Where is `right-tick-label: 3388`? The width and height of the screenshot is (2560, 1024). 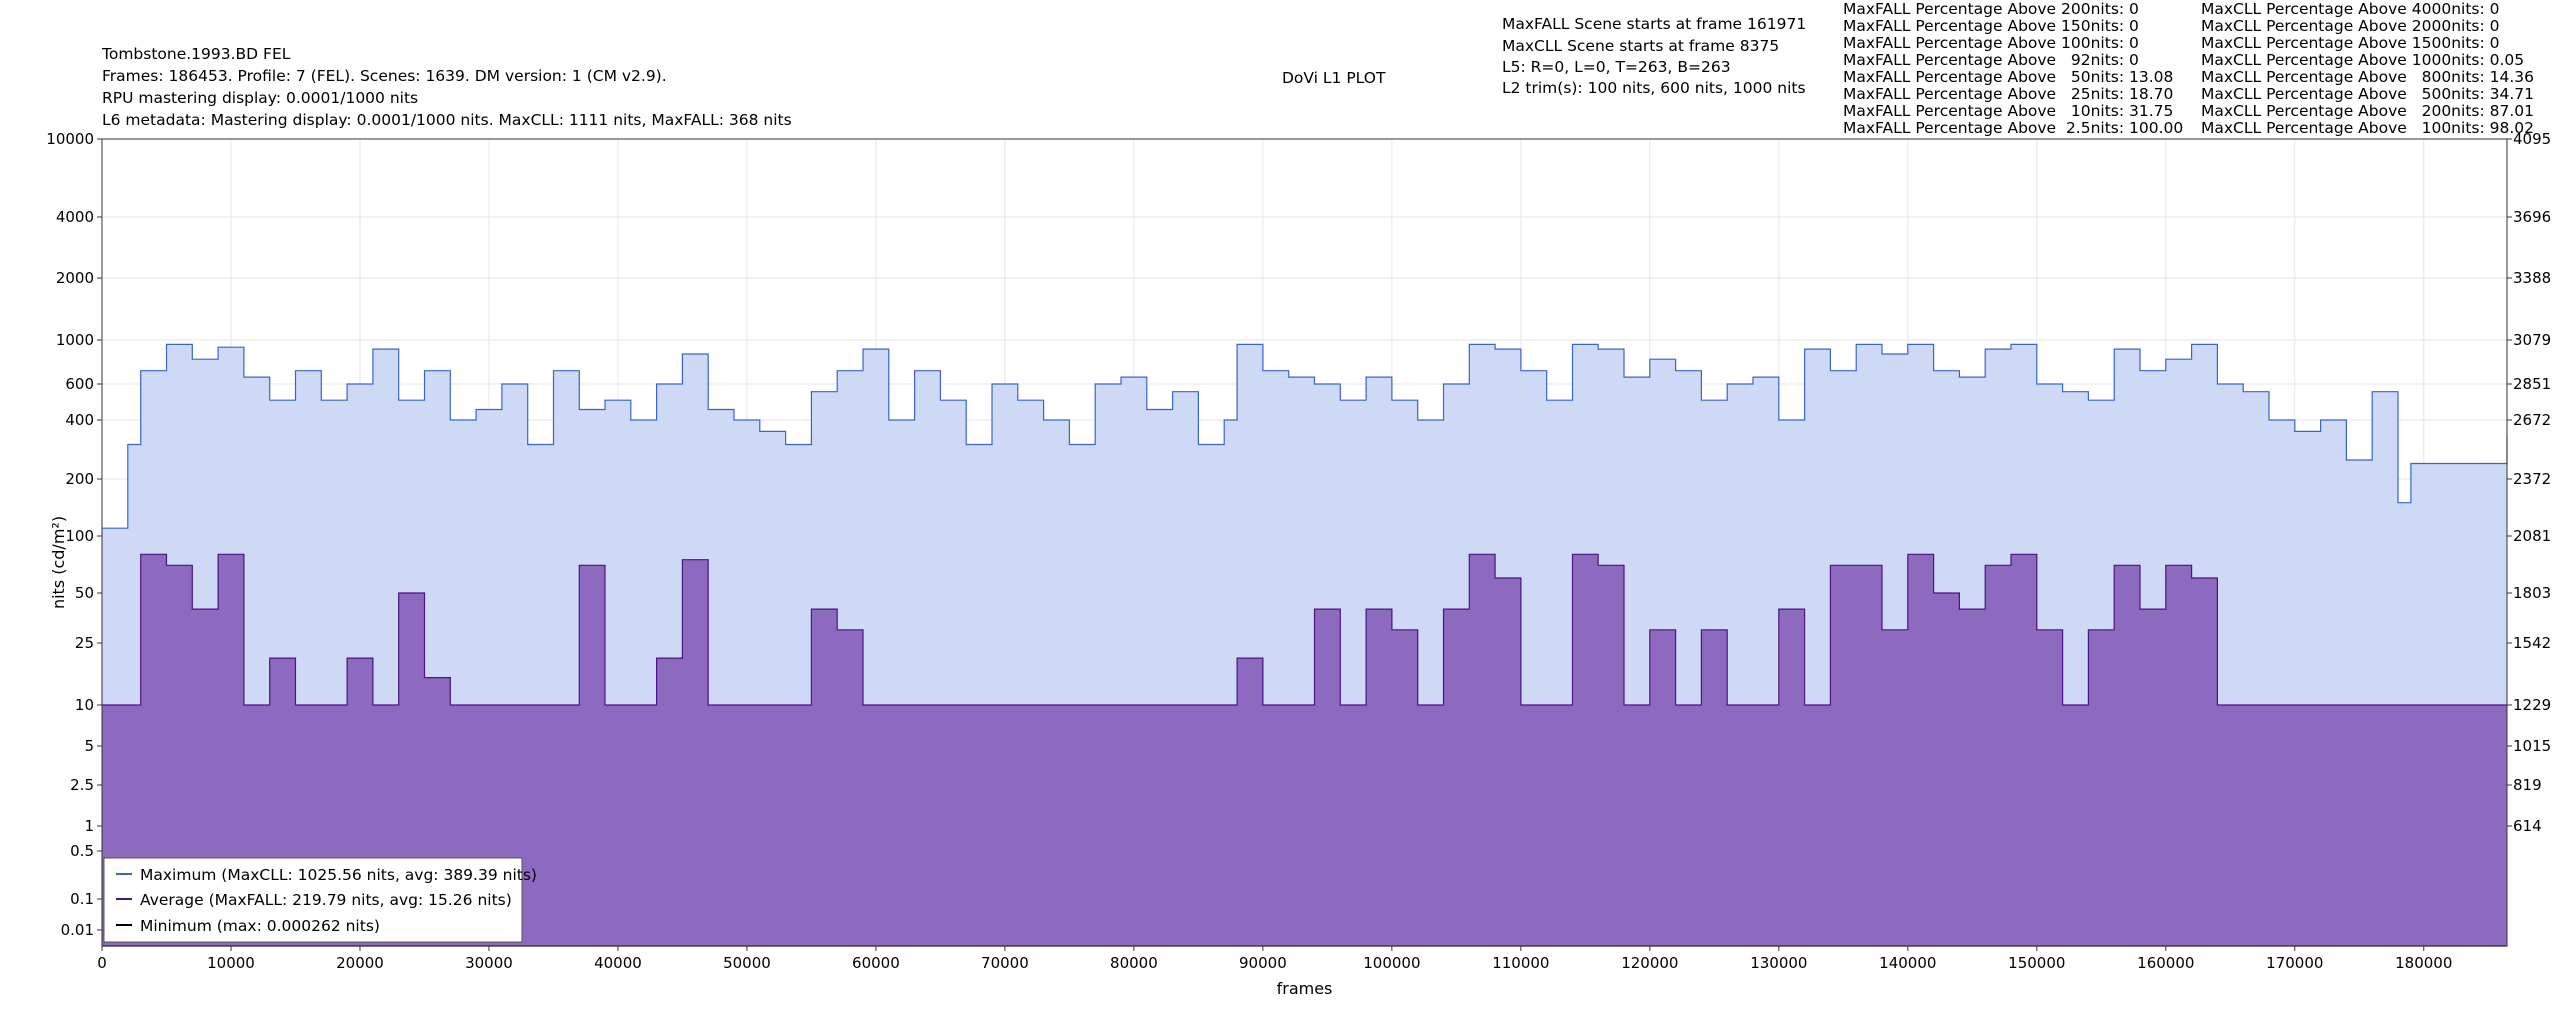
right-tick-label: 3388 is located at coordinates (2532, 278).